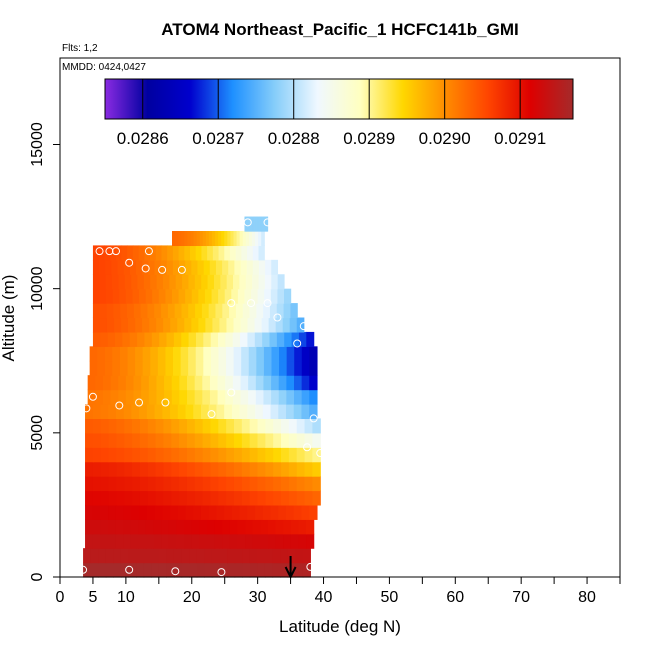 The image size is (650, 650). Describe the element at coordinates (37, 144) in the screenshot. I see `y-tick-label: 15000` at that location.